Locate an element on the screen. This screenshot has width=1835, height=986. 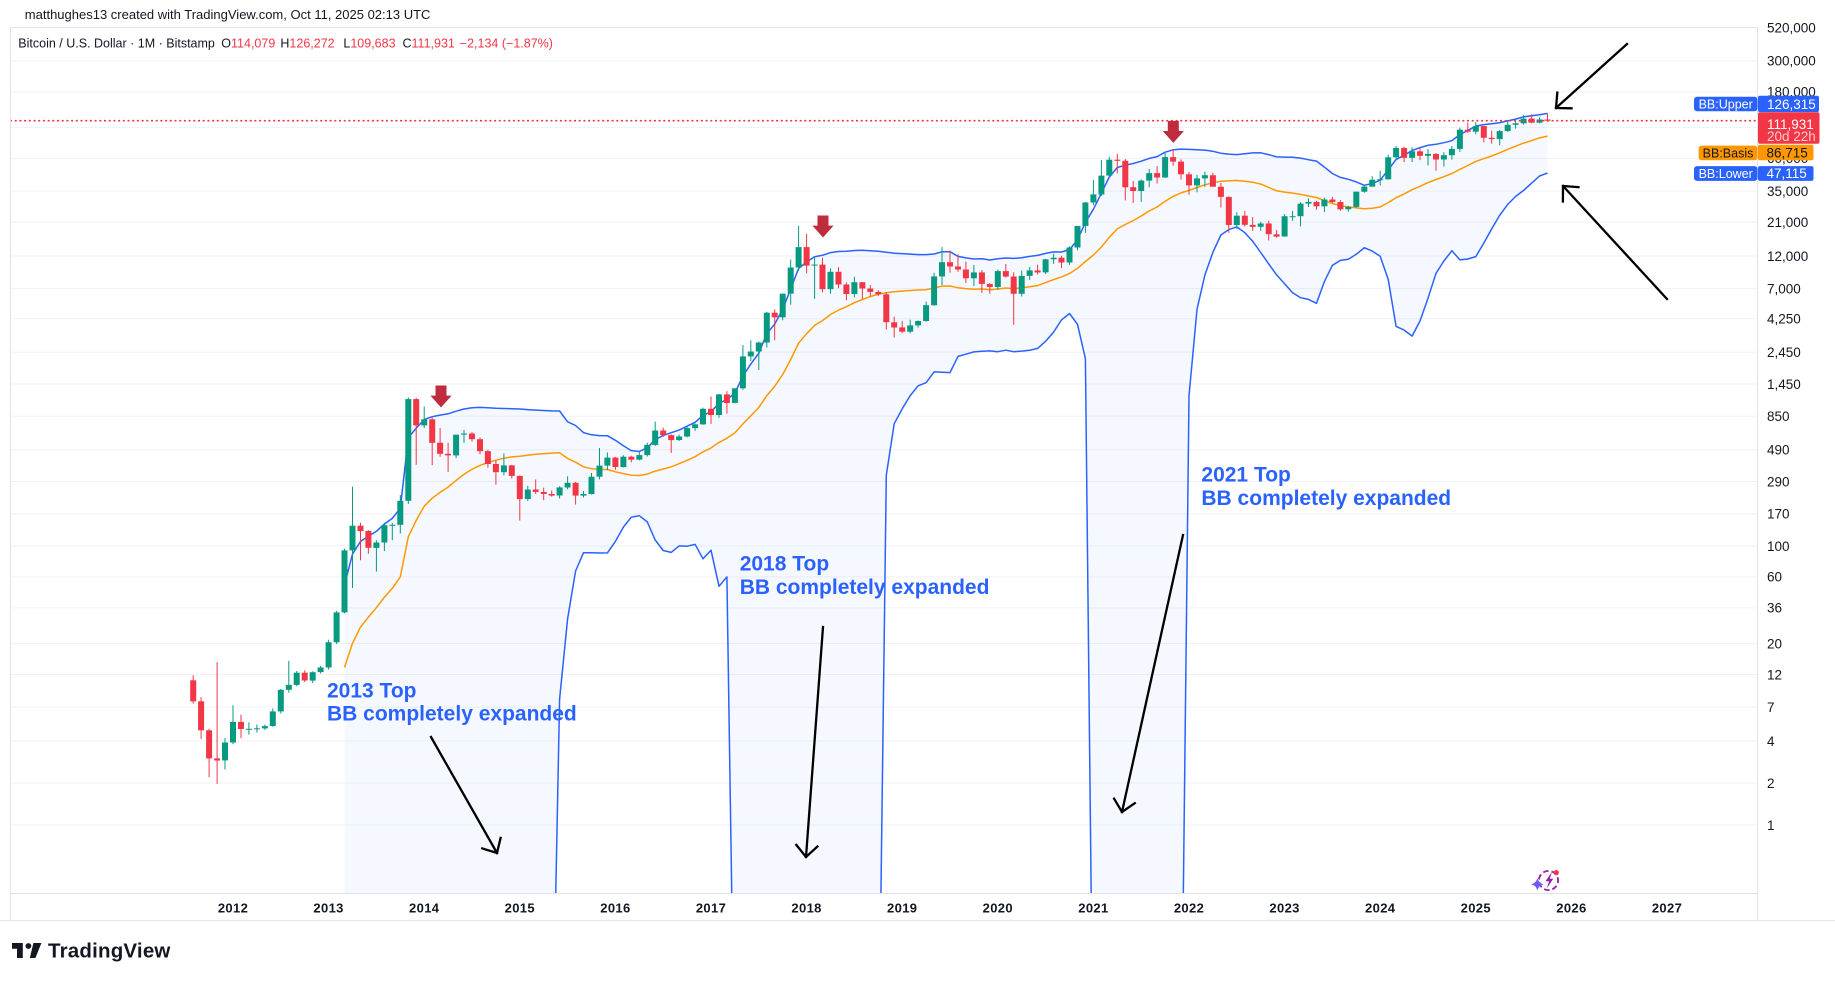
svg-text: TradingView is located at coordinates (109, 951).